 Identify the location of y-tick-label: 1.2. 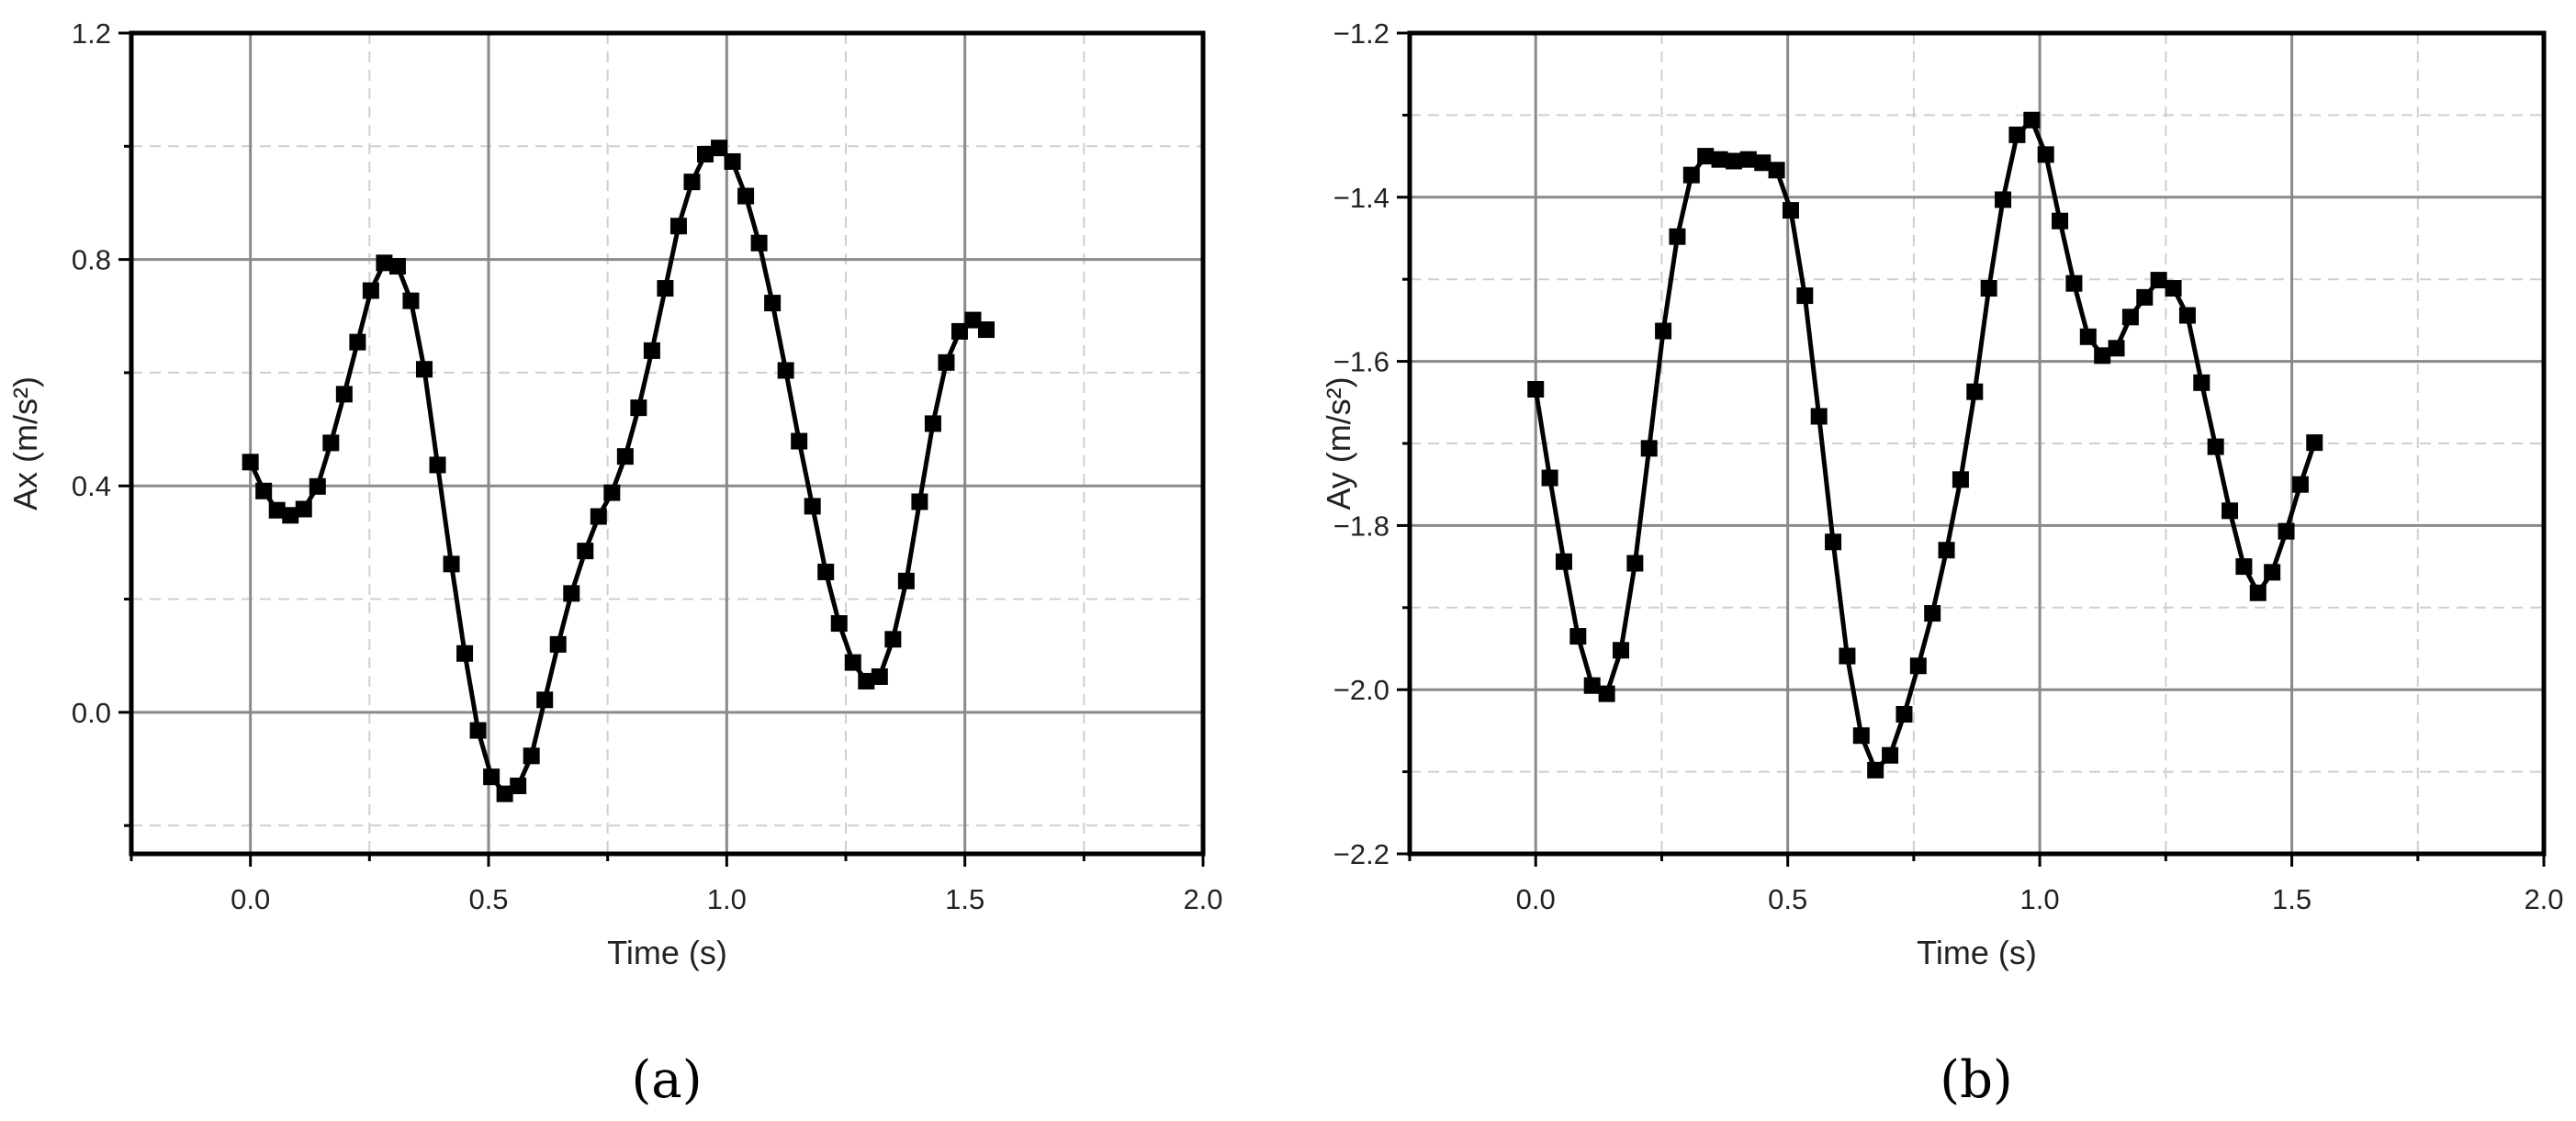
(91, 33).